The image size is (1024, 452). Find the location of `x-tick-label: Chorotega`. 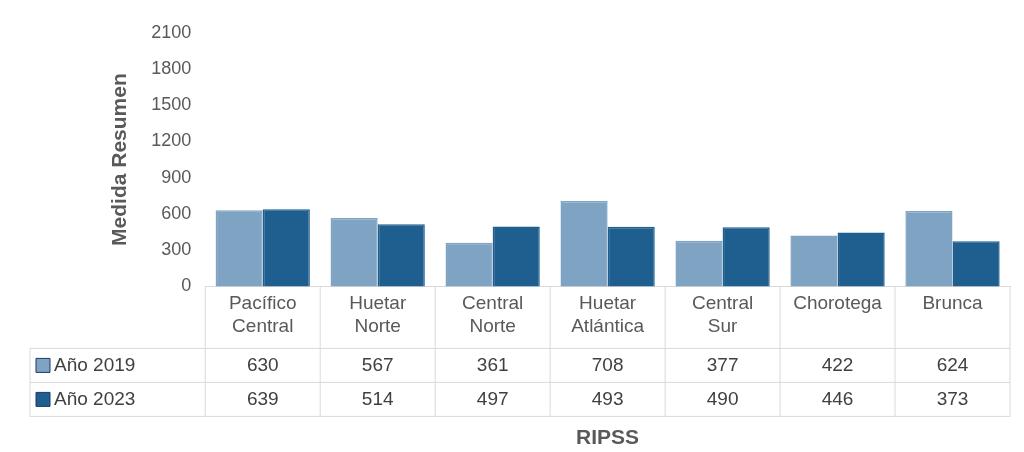

x-tick-label: Chorotega is located at coordinates (838, 303).